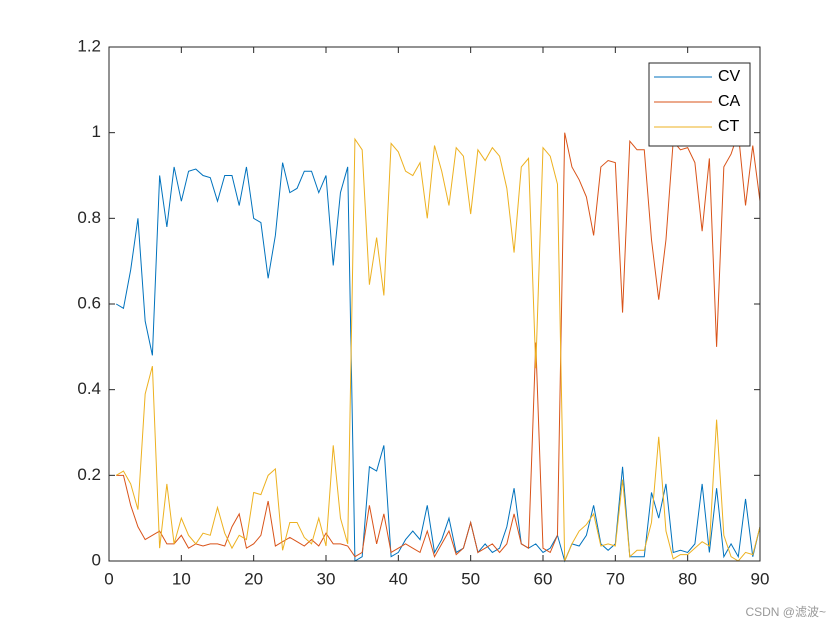 This screenshot has height=630, width=840. Describe the element at coordinates (729, 126) in the screenshot. I see `legend-label: CT` at that location.